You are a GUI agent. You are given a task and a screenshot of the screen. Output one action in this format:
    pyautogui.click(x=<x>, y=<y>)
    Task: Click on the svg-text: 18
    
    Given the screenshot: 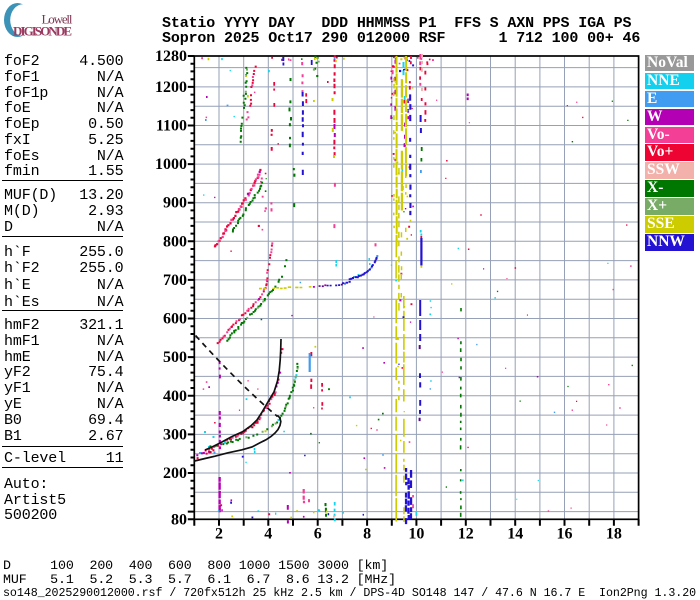 What is the action you would take?
    pyautogui.click(x=614, y=534)
    